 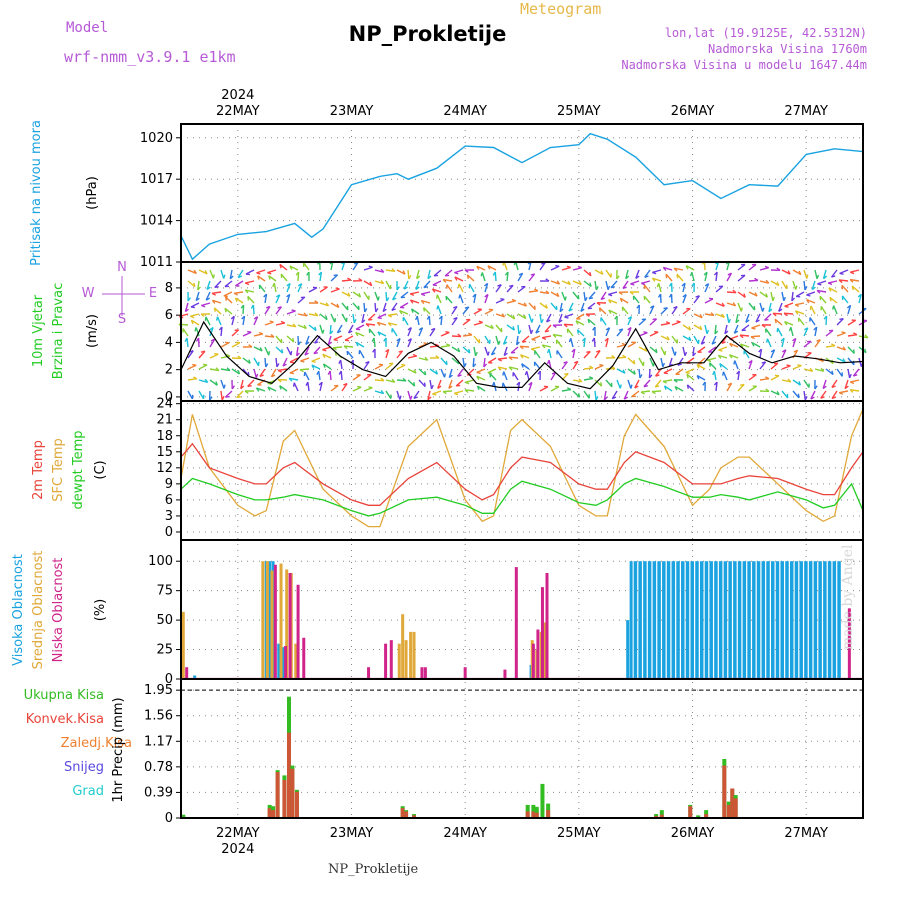 I want to click on info-model-elevation: Nadmorska Visina u modelu 1647.44m, so click(x=744, y=65).